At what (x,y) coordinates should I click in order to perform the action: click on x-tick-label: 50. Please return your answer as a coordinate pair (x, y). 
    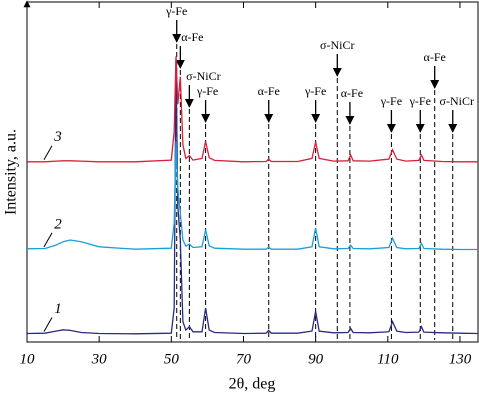
    Looking at the image, I should click on (172, 359).